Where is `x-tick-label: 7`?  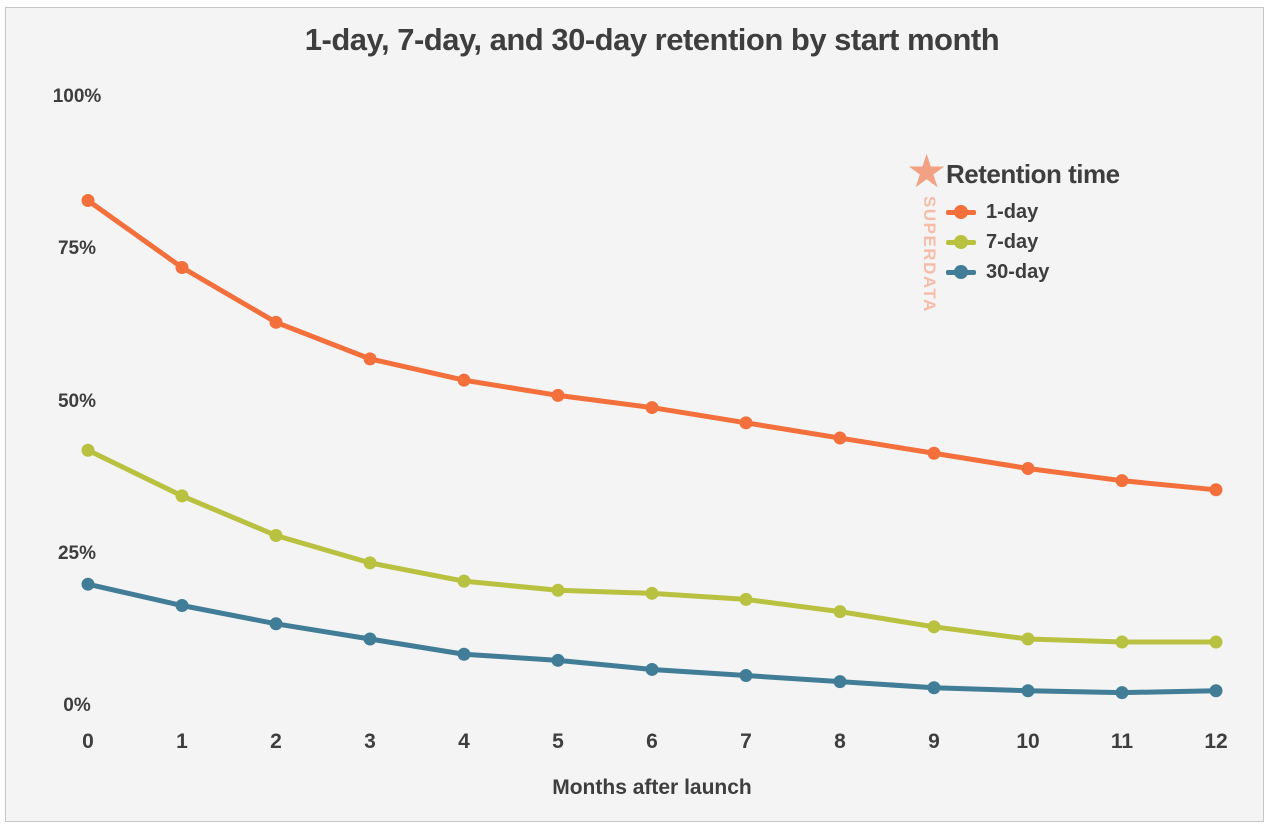 x-tick-label: 7 is located at coordinates (746, 741).